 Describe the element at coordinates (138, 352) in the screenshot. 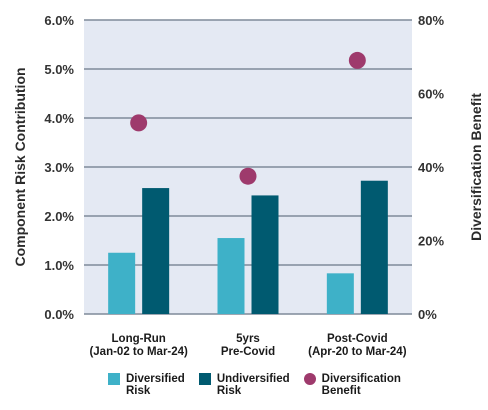

I see `x-tick-label: (Jan-02 to Mar-24)` at that location.